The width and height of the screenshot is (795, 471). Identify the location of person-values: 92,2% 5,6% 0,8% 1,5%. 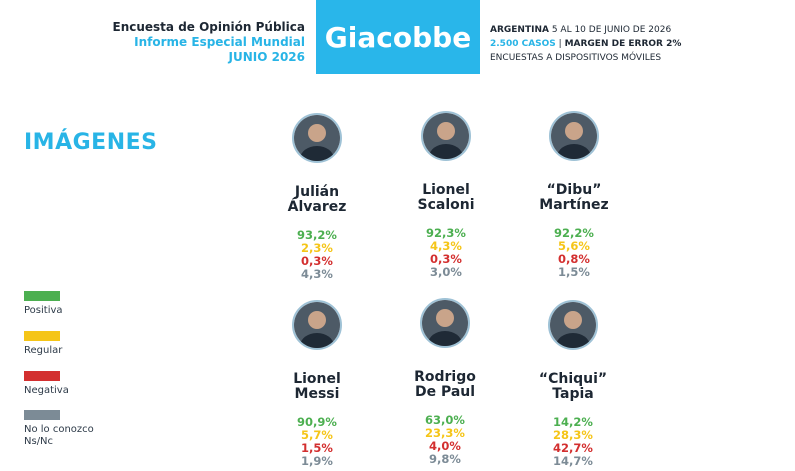
(574, 253).